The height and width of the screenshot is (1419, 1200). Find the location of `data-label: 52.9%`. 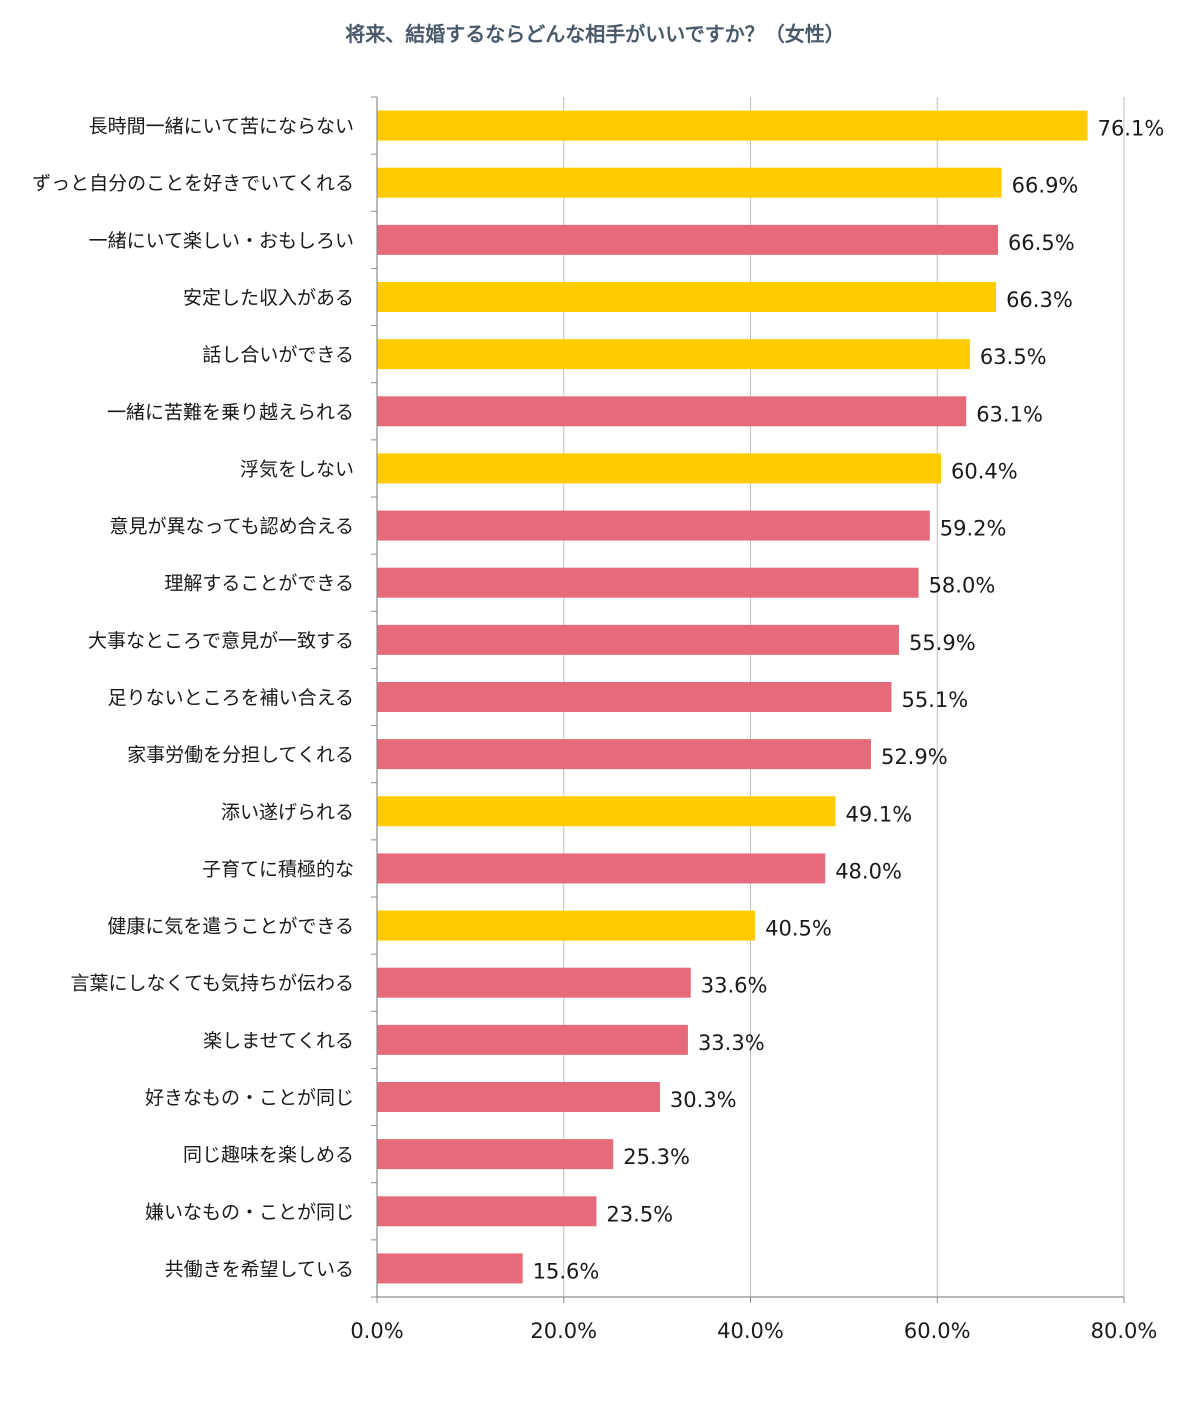

data-label: 52.9% is located at coordinates (914, 757).